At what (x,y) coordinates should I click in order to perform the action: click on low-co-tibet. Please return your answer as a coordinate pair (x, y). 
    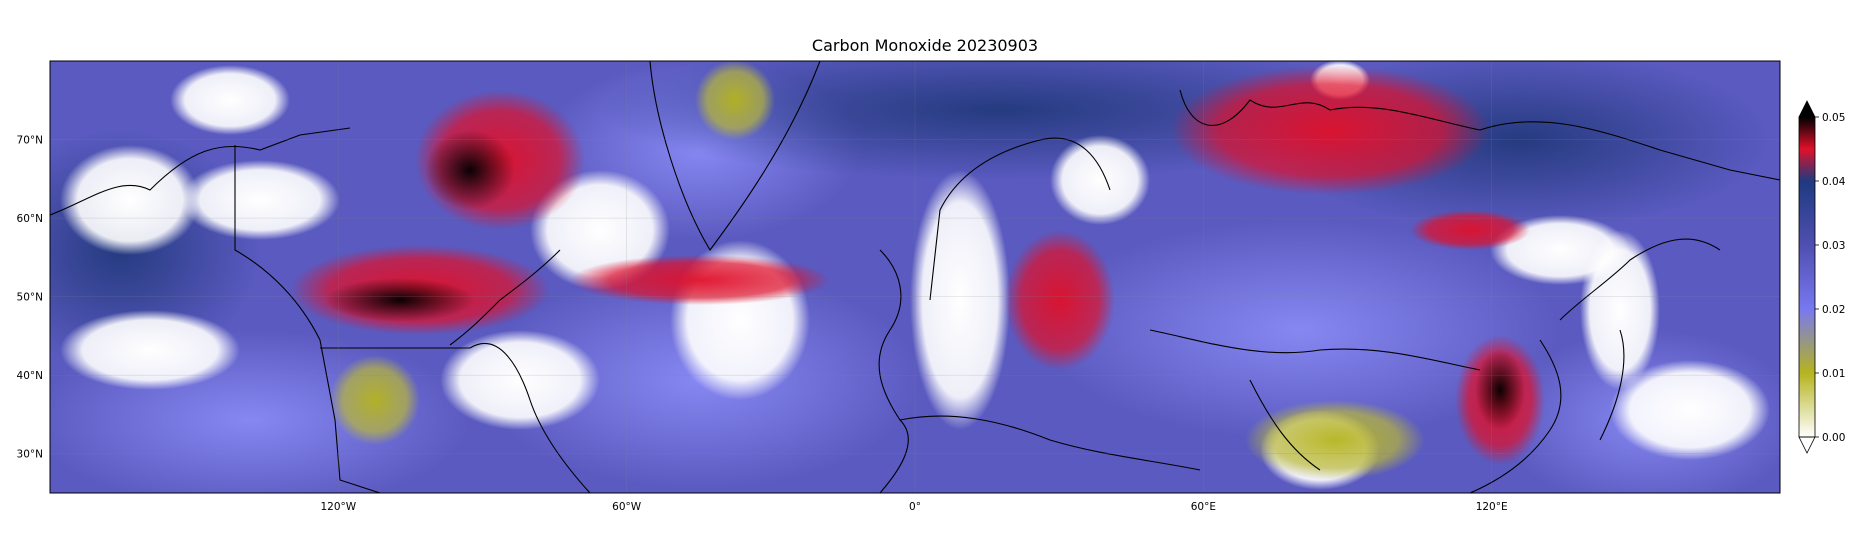
    Looking at the image, I should click on (1335, 440).